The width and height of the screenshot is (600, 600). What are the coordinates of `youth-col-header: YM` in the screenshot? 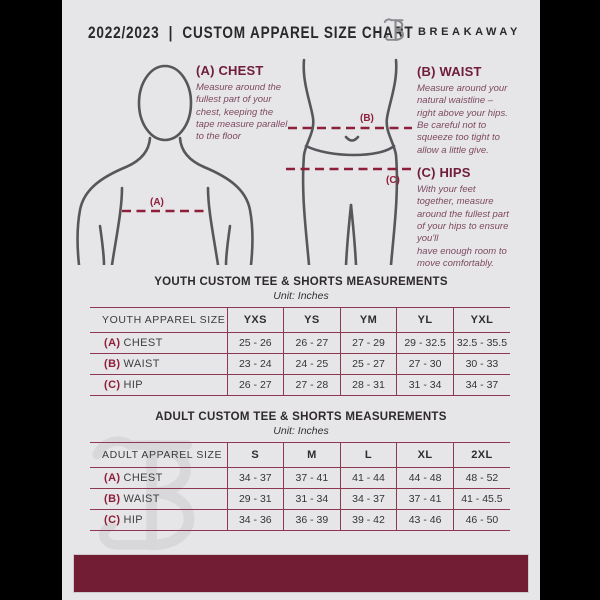 It's located at (368, 320).